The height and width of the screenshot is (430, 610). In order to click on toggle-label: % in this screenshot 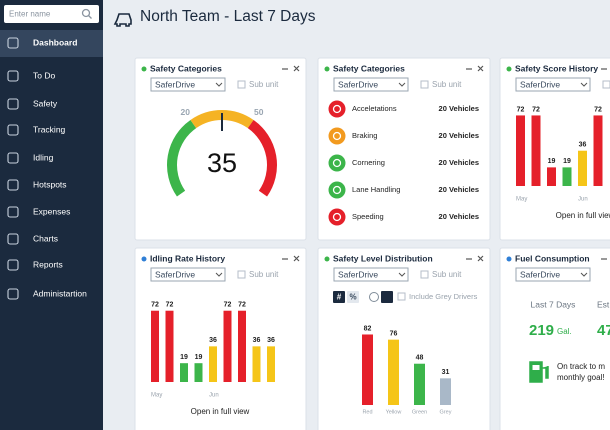, I will do `click(352, 297)`.